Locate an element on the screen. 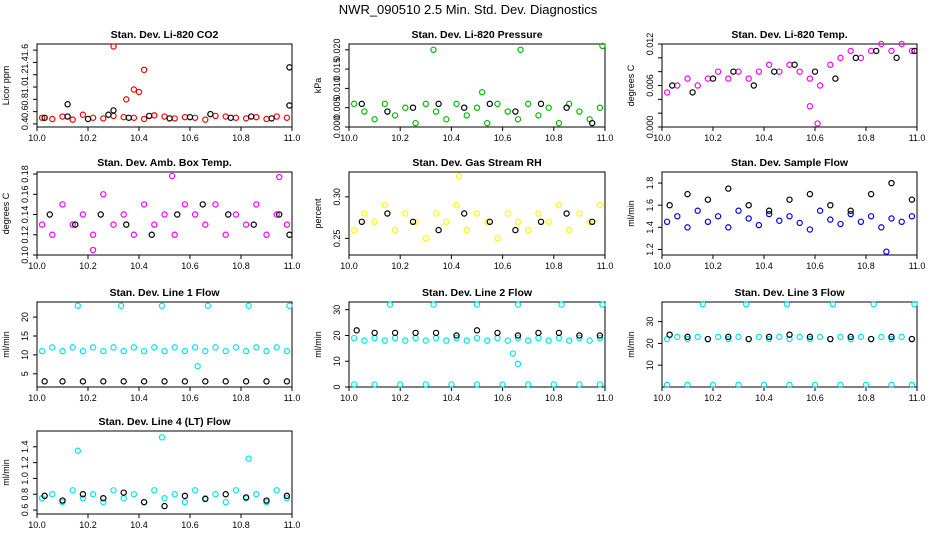  y-tick-label: 0.8 is located at coordinates (25, 494).